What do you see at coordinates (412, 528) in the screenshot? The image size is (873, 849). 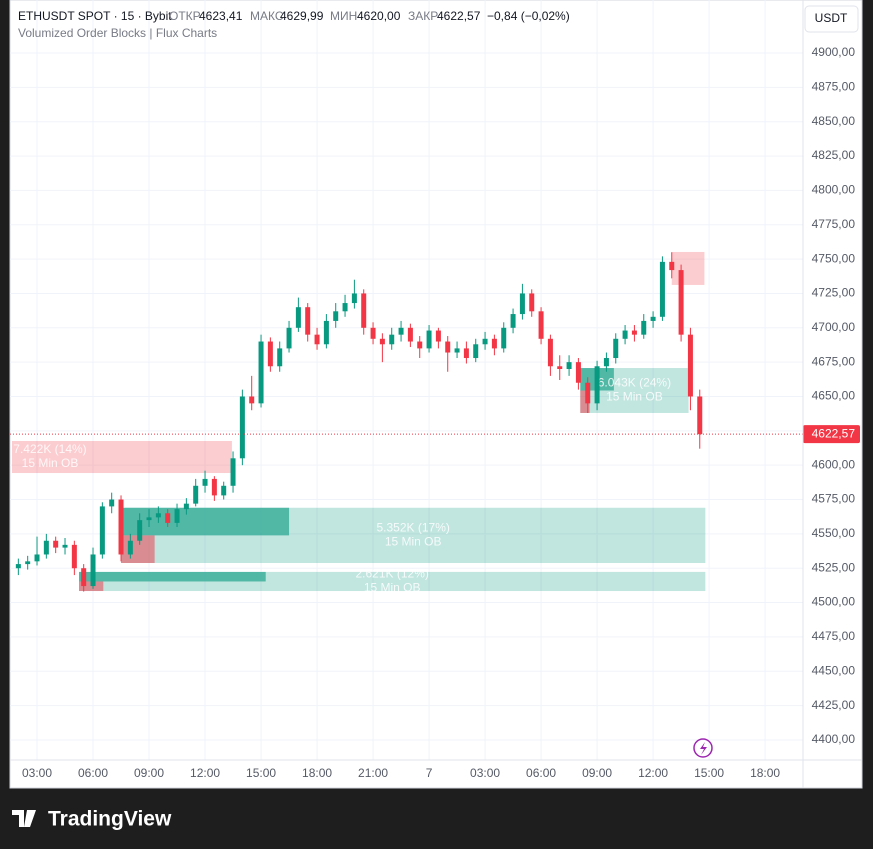 I see `order-block-label: 5.352K (17%)` at bounding box center [412, 528].